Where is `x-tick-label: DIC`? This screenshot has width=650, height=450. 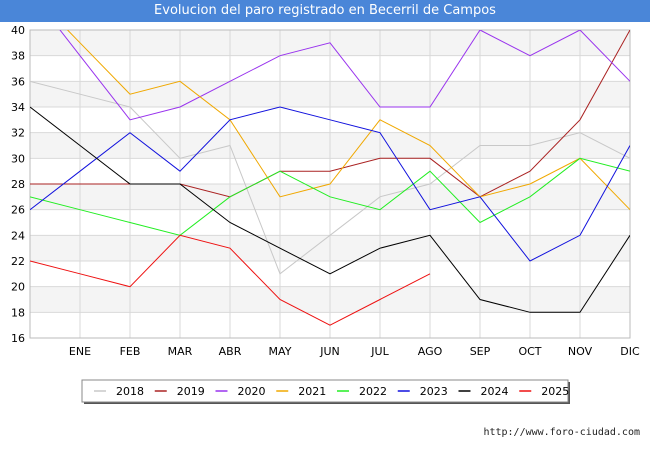 x-tick-label: DIC is located at coordinates (630, 351).